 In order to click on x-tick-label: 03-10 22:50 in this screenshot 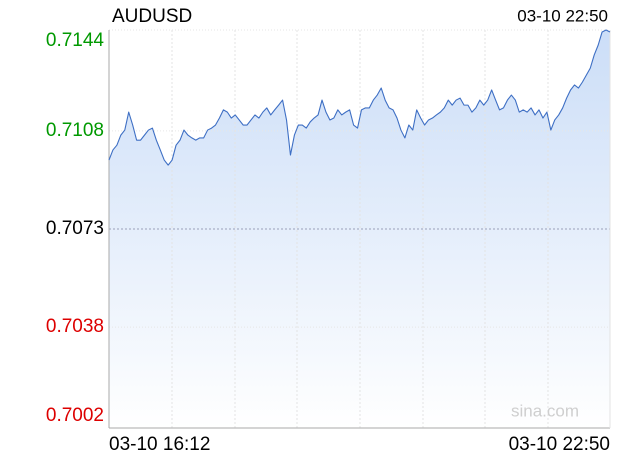, I will do `click(559, 444)`.